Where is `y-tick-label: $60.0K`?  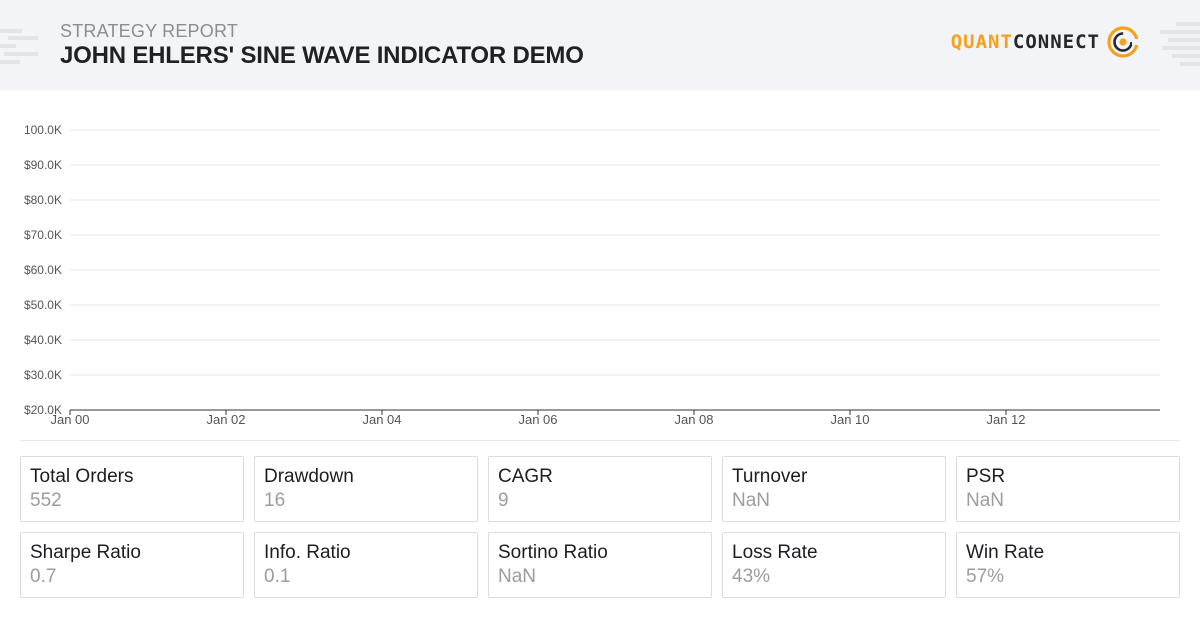
y-tick-label: $60.0K is located at coordinates (43, 270).